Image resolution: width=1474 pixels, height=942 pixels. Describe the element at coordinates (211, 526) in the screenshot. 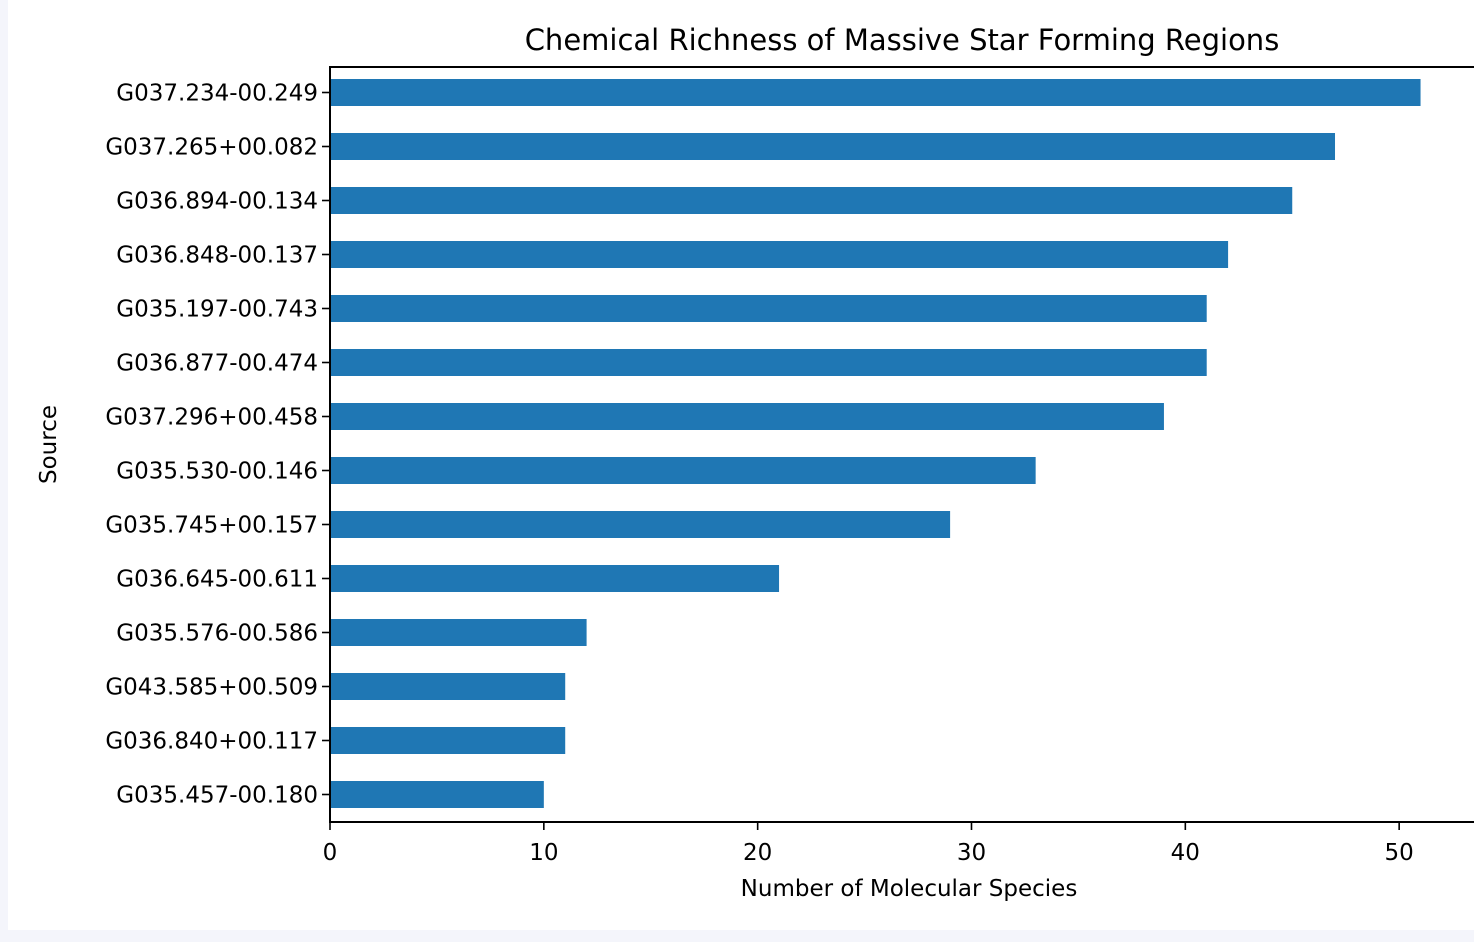

I see `y-tick-label: G035.745+00.157` at that location.